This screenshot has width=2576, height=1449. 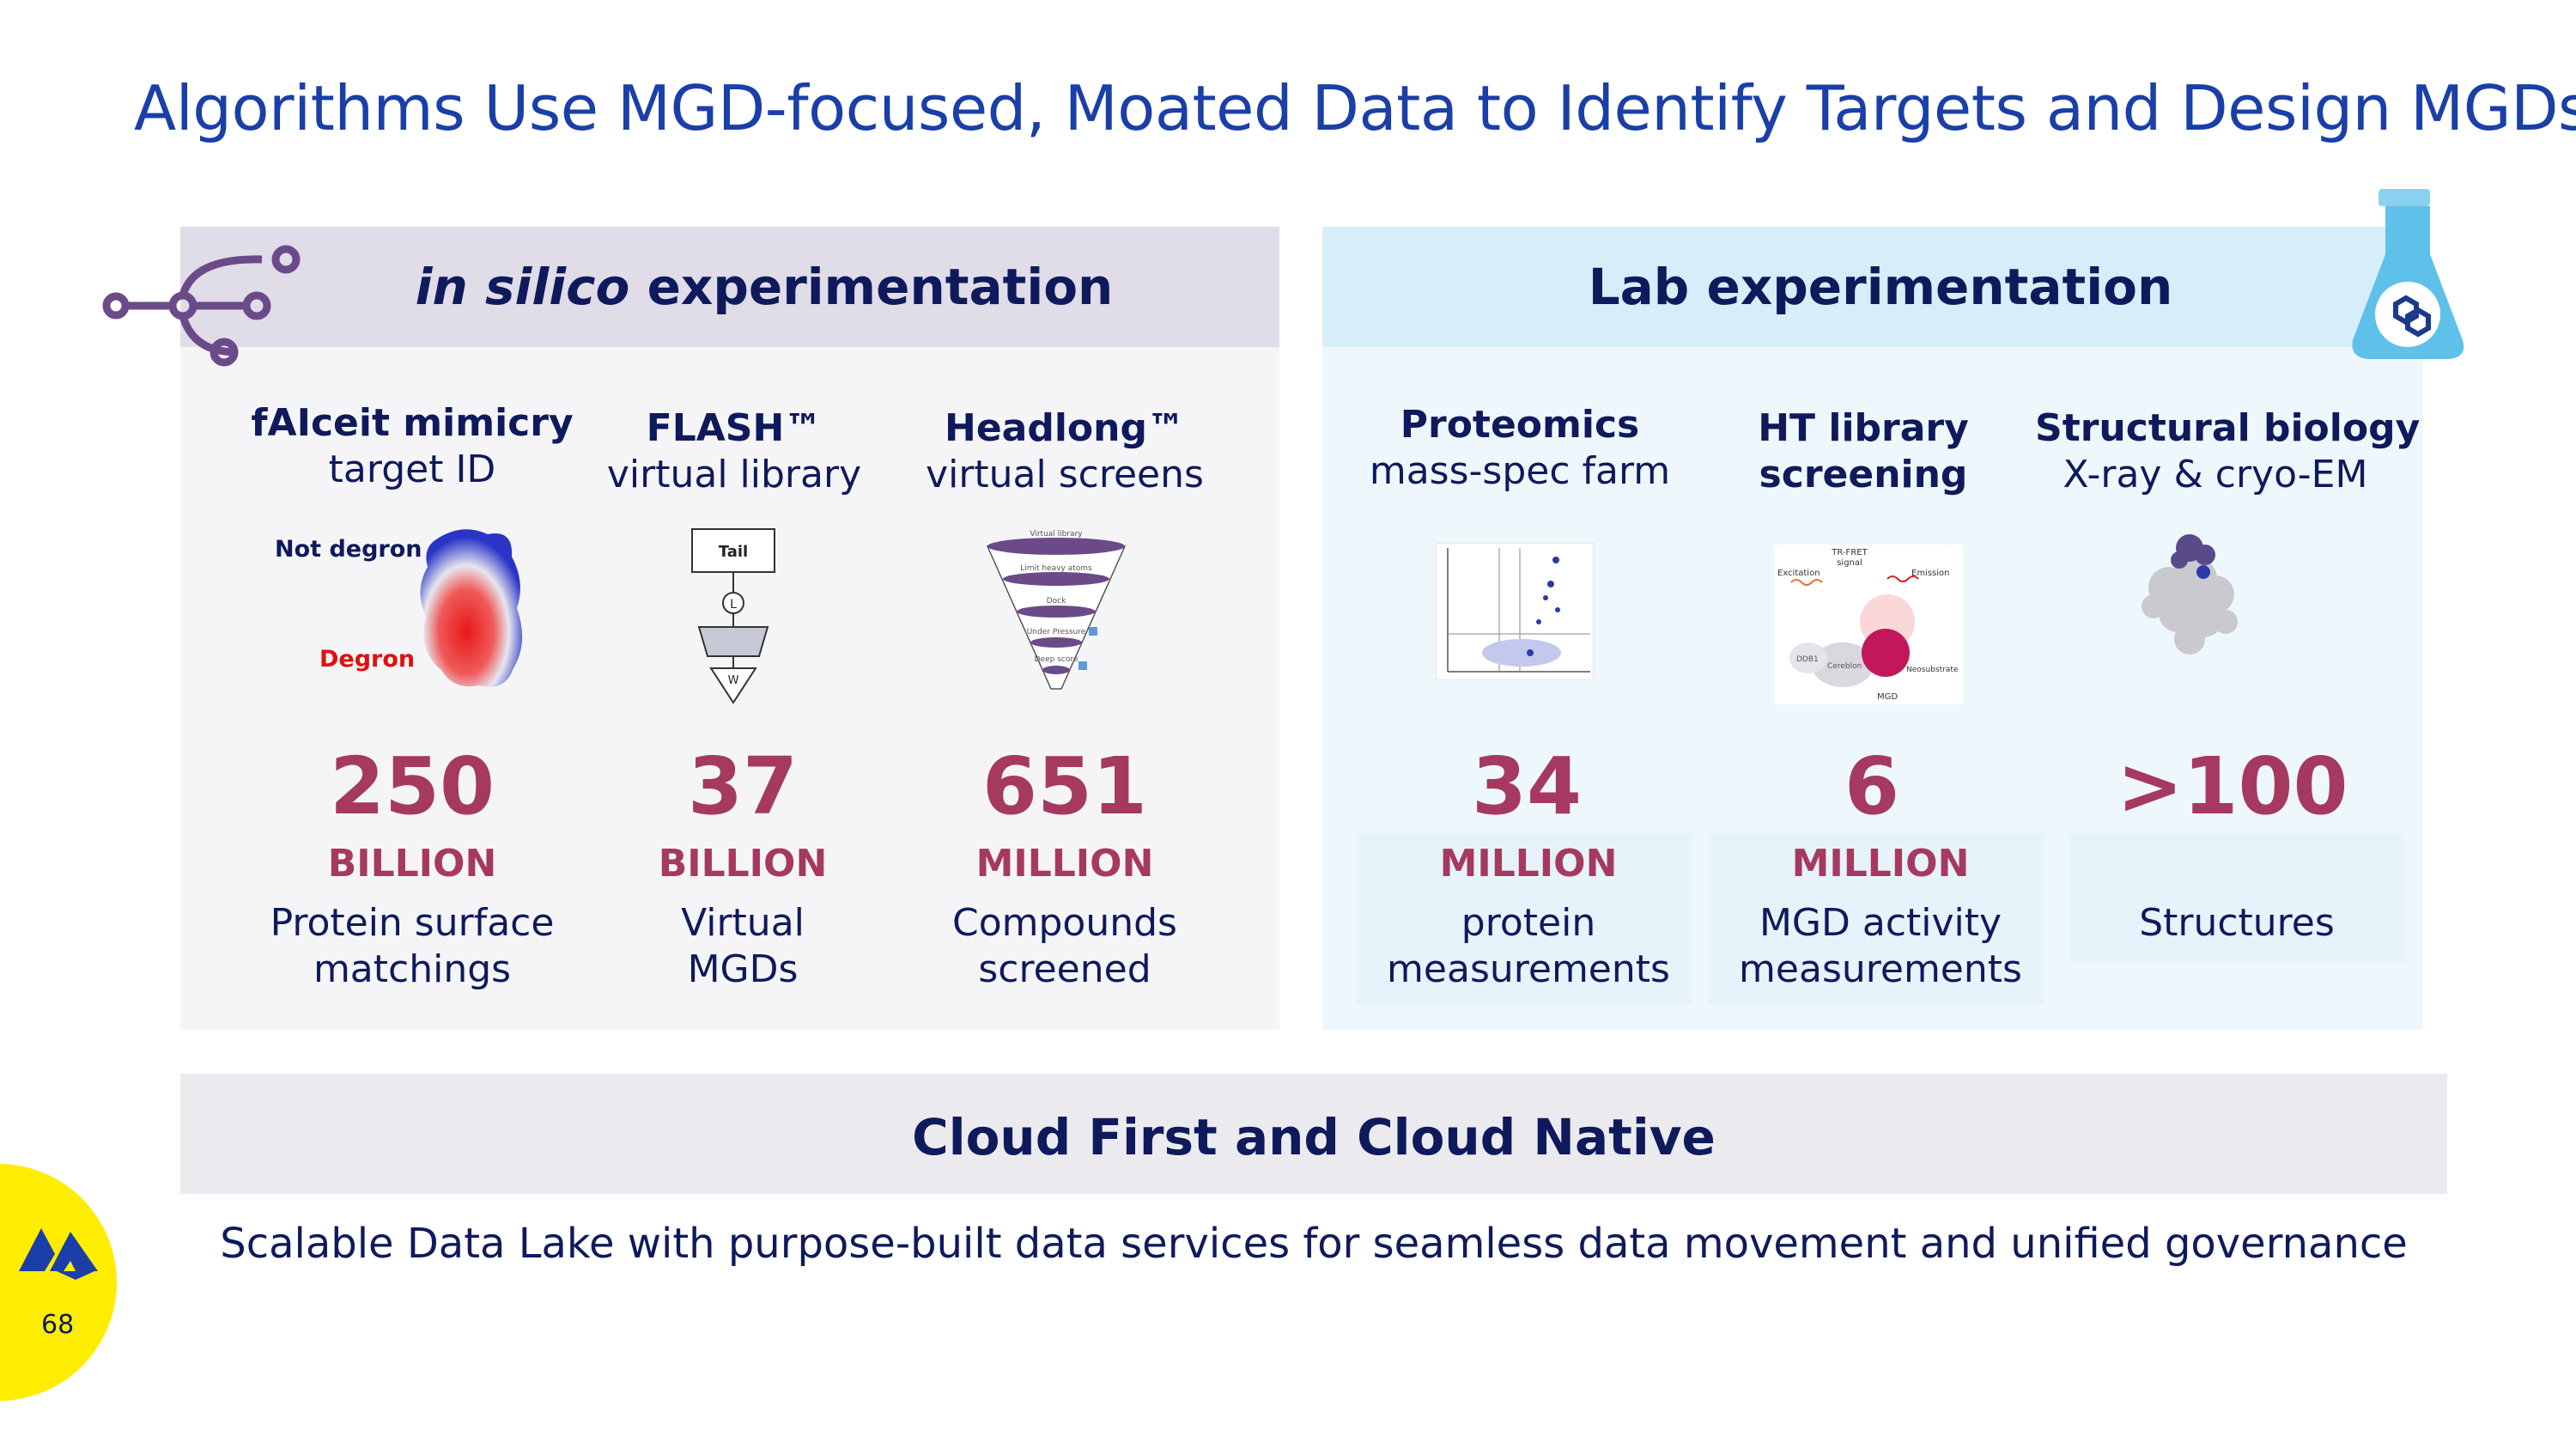 What do you see at coordinates (1880, 946) in the screenshot?
I see `stat-description: MGD activity measurements` at bounding box center [1880, 946].